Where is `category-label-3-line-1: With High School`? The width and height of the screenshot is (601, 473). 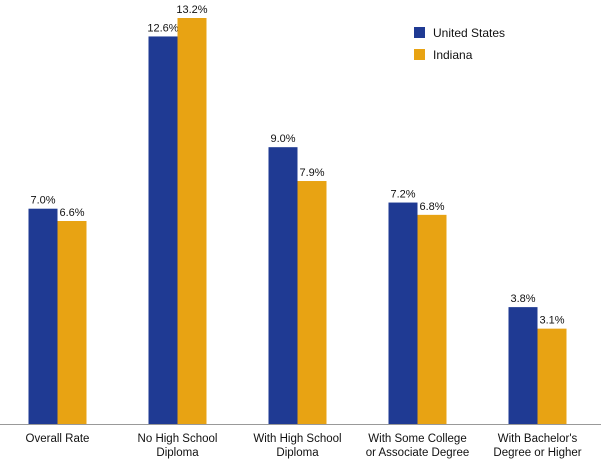 category-label-3-line-1: With High School is located at coordinates (297, 439).